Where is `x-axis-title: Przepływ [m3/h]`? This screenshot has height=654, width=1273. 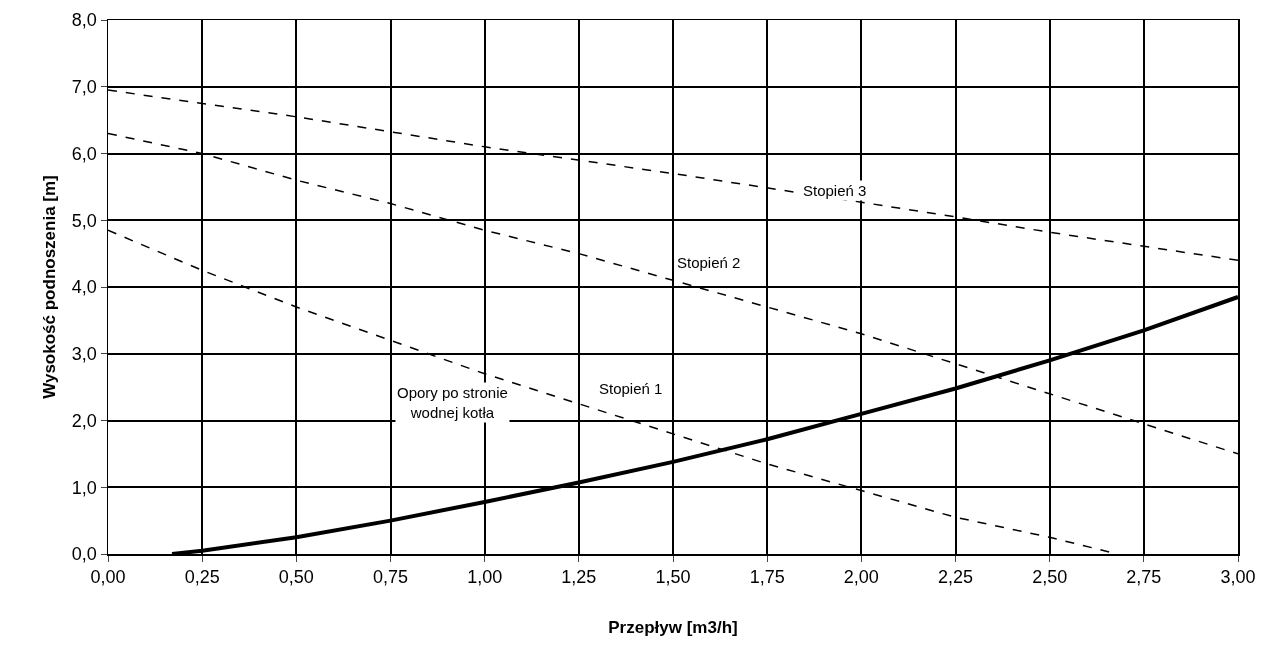
x-axis-title: Przepływ [m3/h] is located at coordinates (673, 628).